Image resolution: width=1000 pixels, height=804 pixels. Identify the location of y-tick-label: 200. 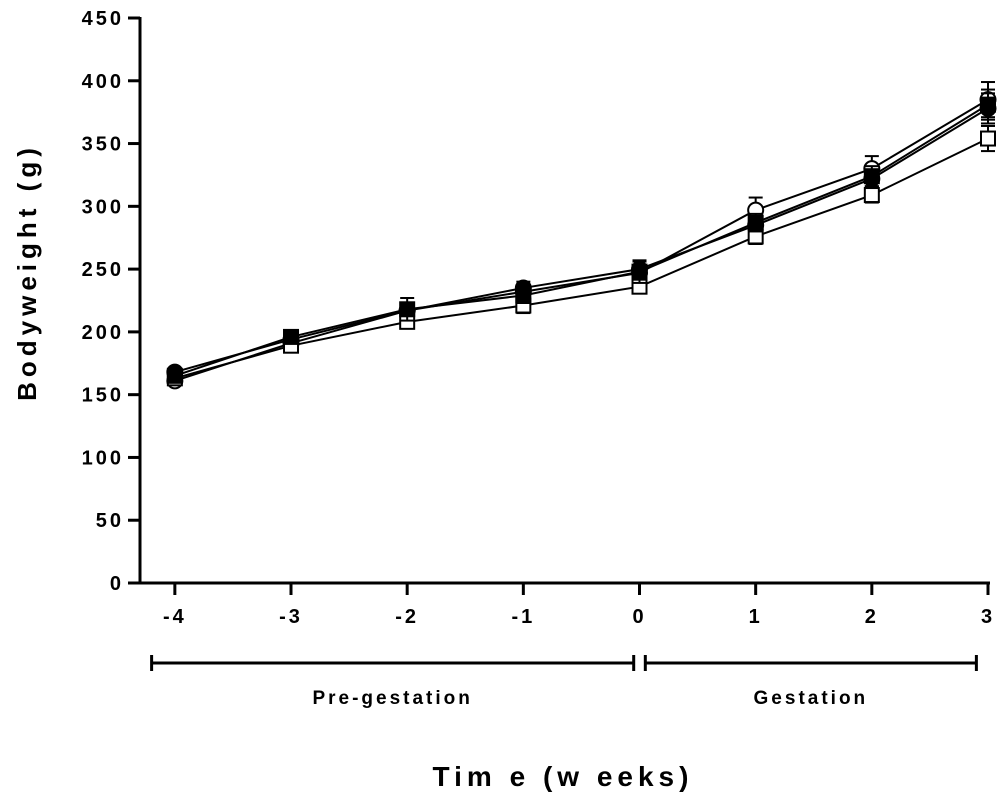
(103, 333).